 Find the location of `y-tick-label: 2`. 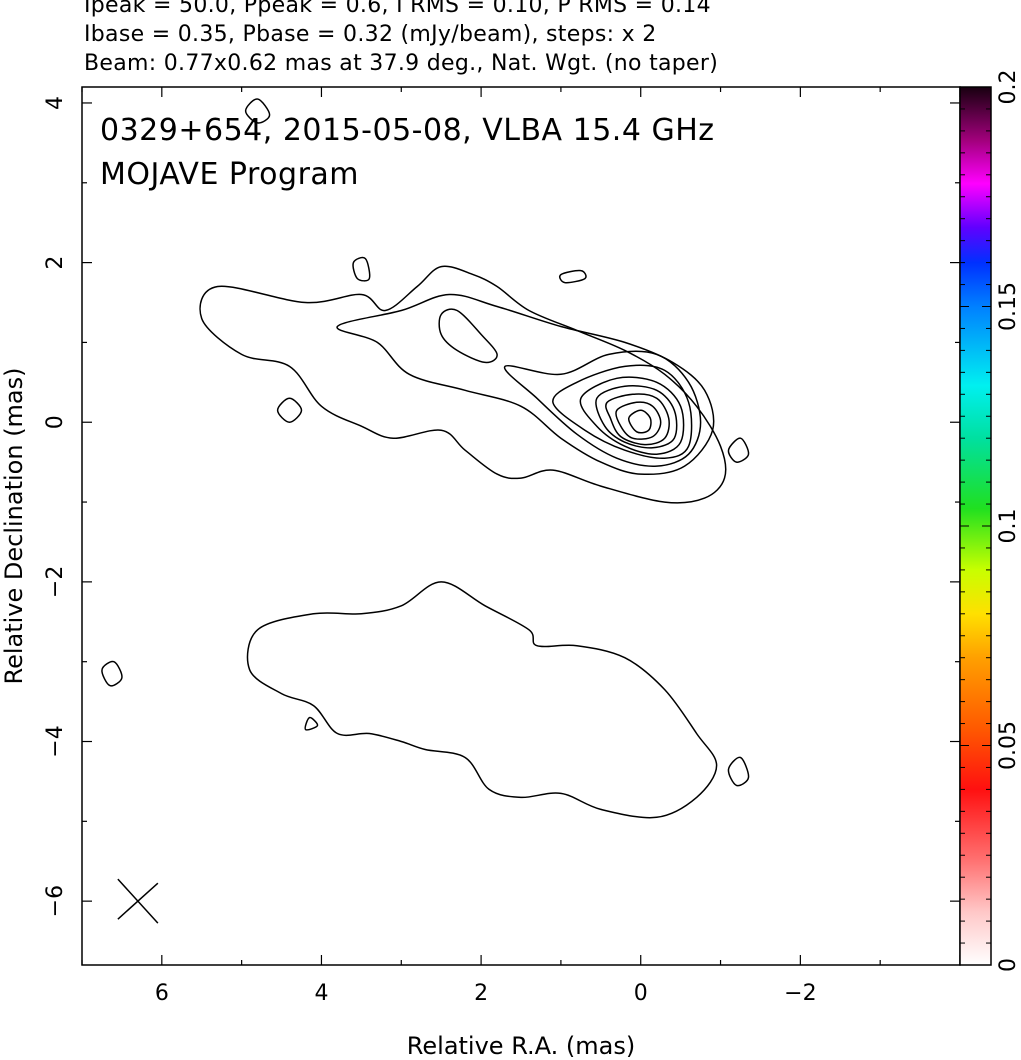

y-tick-label: 2 is located at coordinates (55, 263).